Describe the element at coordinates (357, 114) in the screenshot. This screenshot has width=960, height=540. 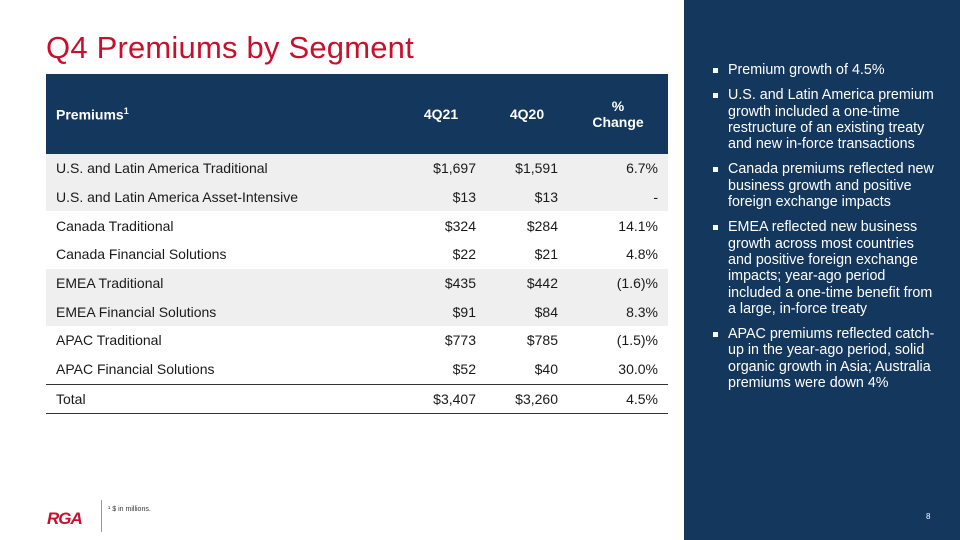
I see `table-header-row: Premiums1 4Q21 4Q20 % Change` at that location.